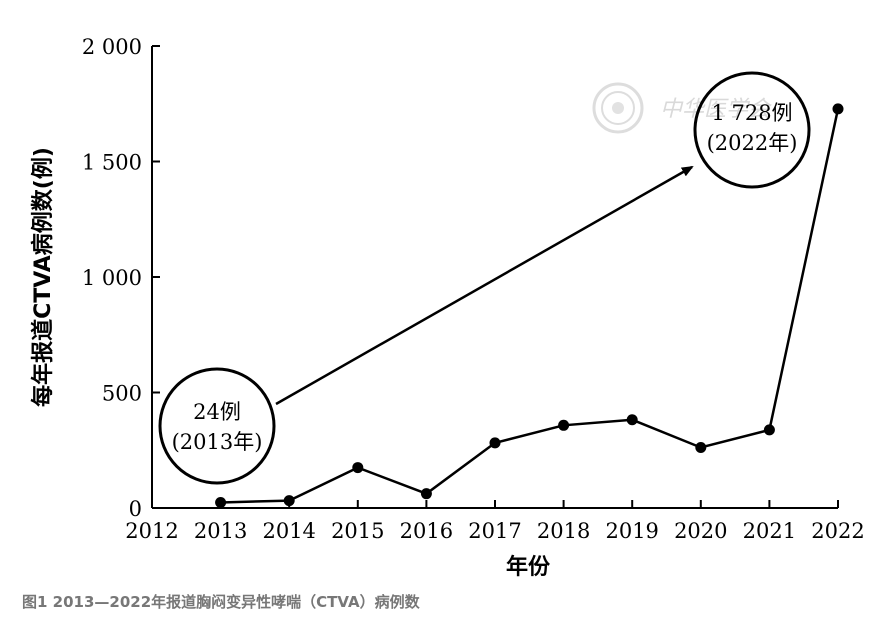 This screenshot has height=626, width=891. What do you see at coordinates (358, 468) in the screenshot?
I see `data-point-2015` at bounding box center [358, 468].